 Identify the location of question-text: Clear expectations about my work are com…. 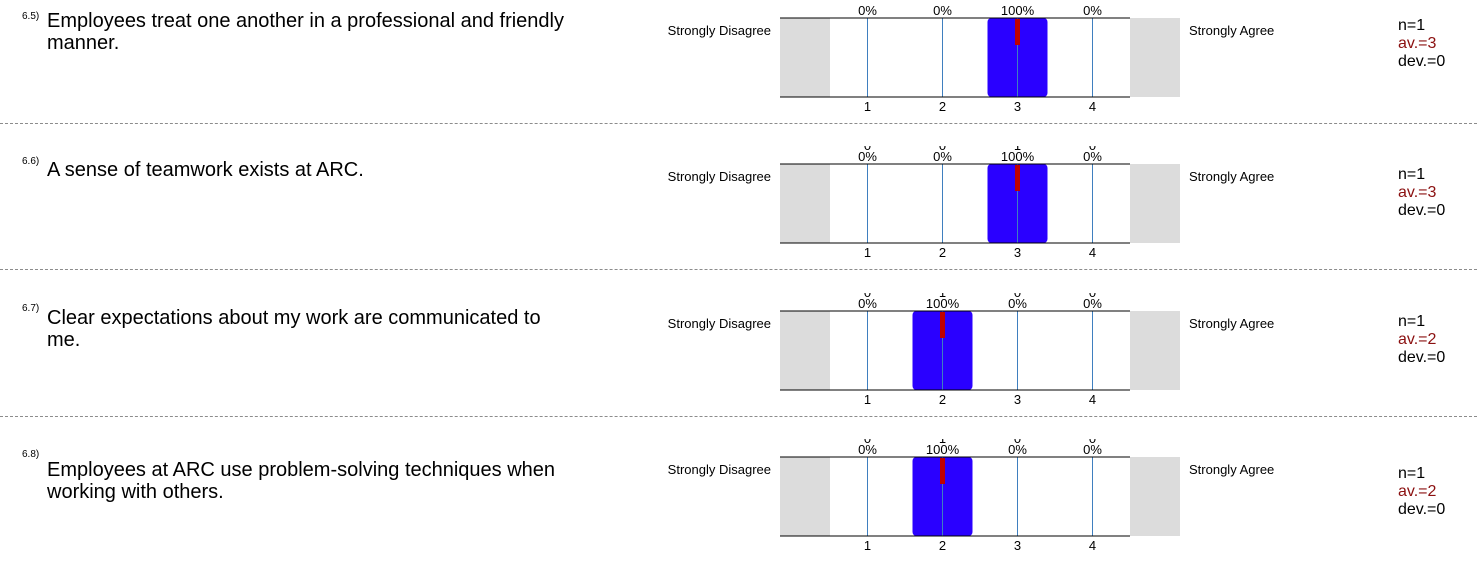
(294, 329).